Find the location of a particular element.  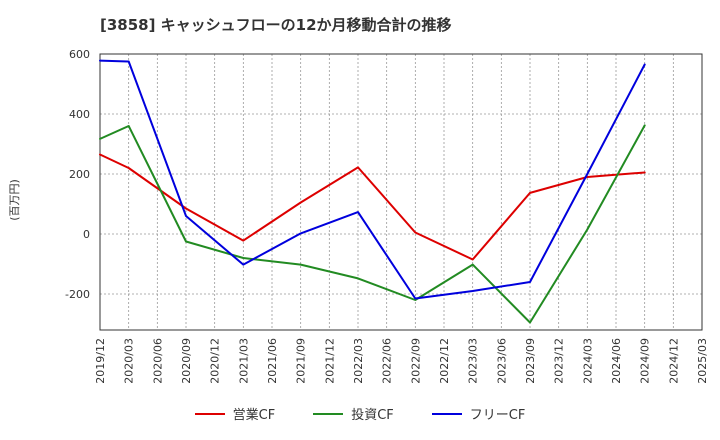

x-tick-label: 2024/06 is located at coordinates (616, 361).